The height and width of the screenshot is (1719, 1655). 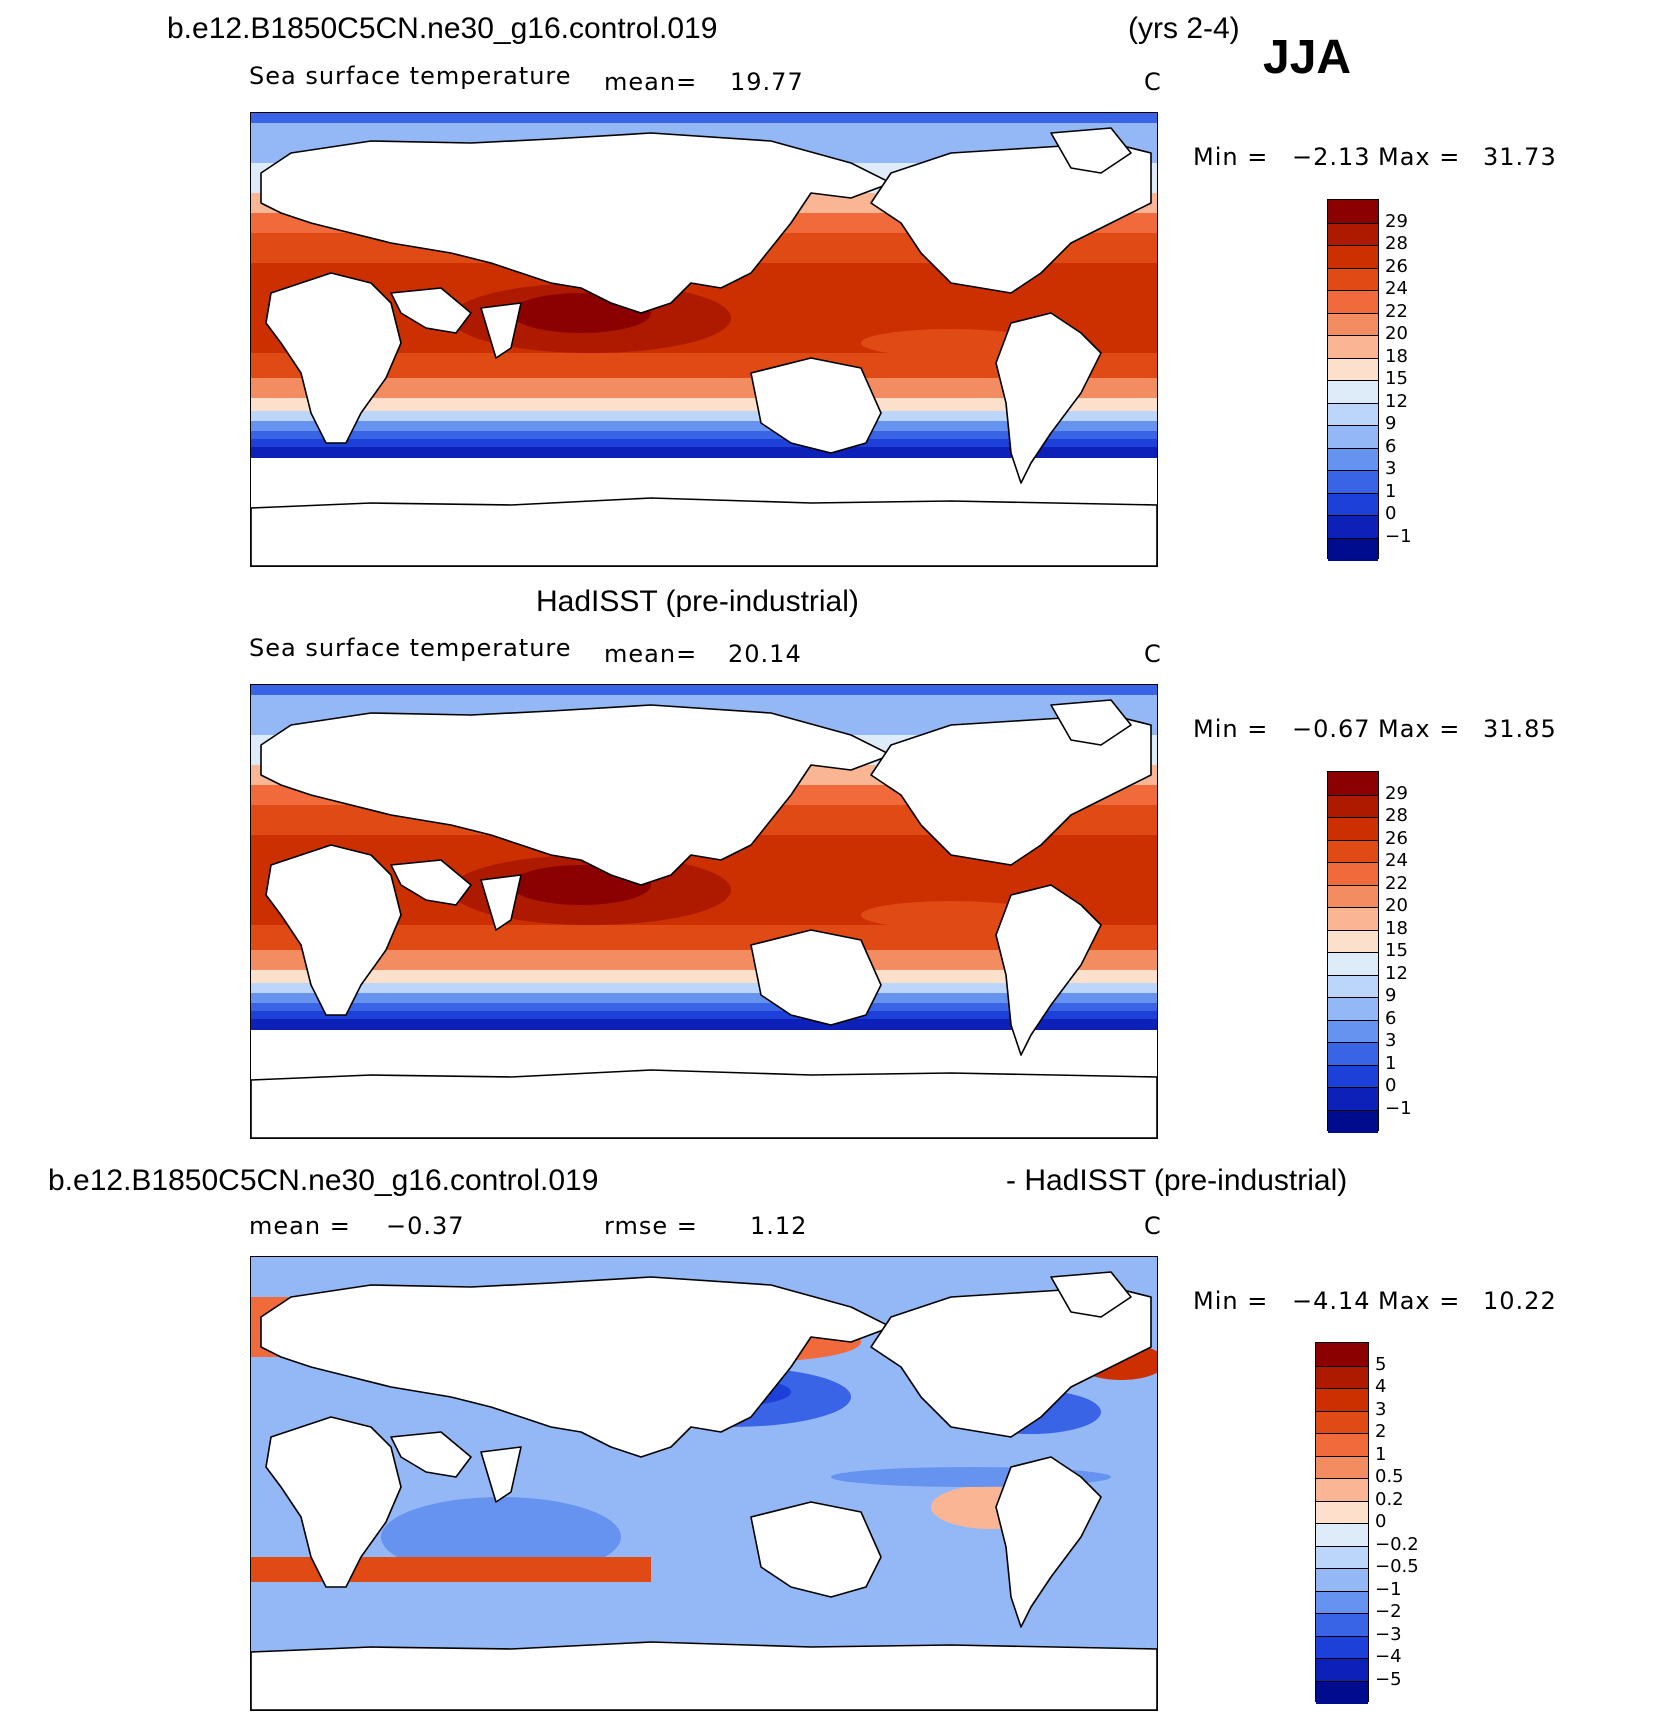 What do you see at coordinates (1331, 157) in the screenshot?
I see `panel1-min-value: −2.13` at bounding box center [1331, 157].